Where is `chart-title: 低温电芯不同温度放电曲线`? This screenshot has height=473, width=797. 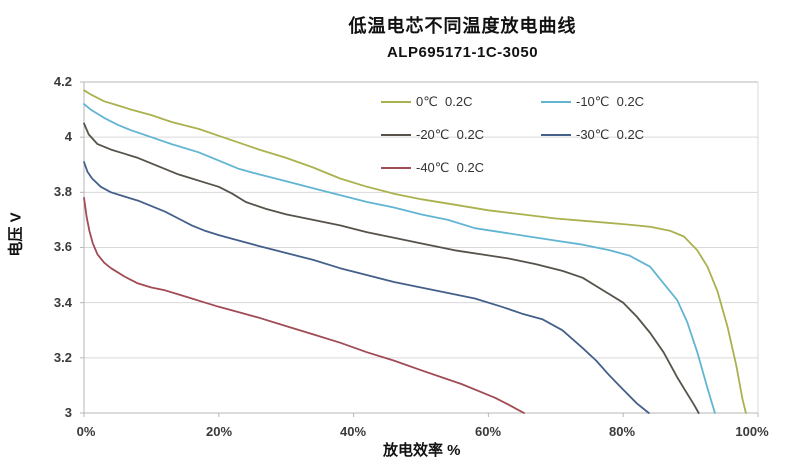
chart-title: 低温电芯不同温度放电曲线 is located at coordinates (462, 26).